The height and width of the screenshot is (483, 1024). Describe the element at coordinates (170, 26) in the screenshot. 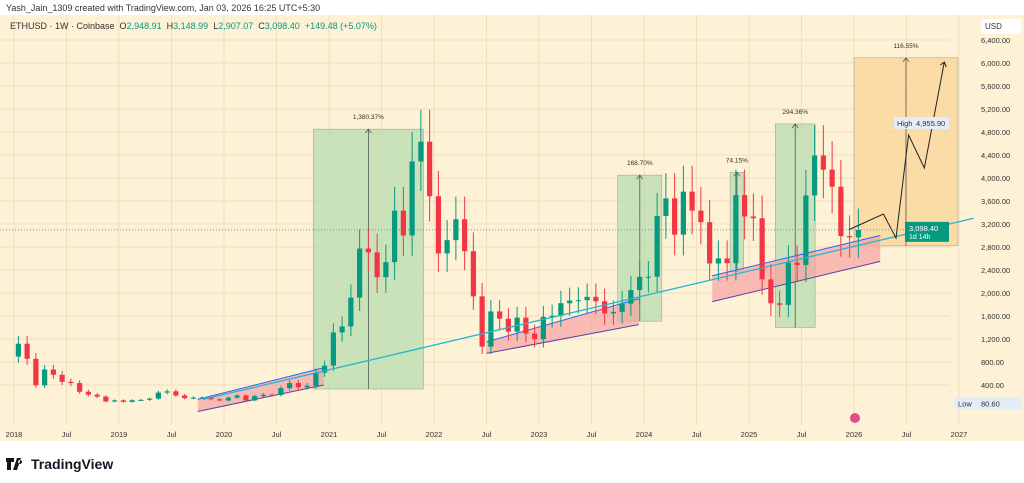

I see `high-label: H` at that location.